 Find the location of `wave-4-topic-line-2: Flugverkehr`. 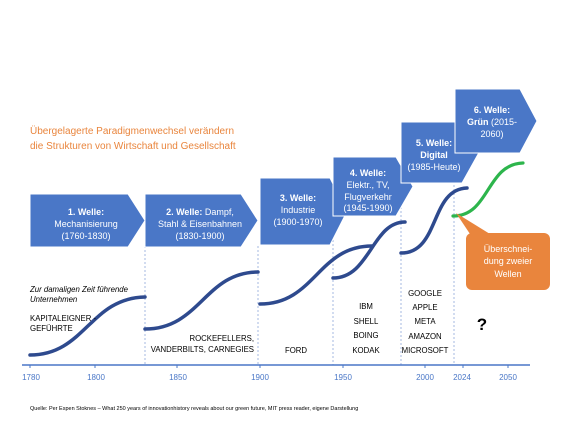

wave-4-topic-line-2: Flugverkehr is located at coordinates (368, 197).